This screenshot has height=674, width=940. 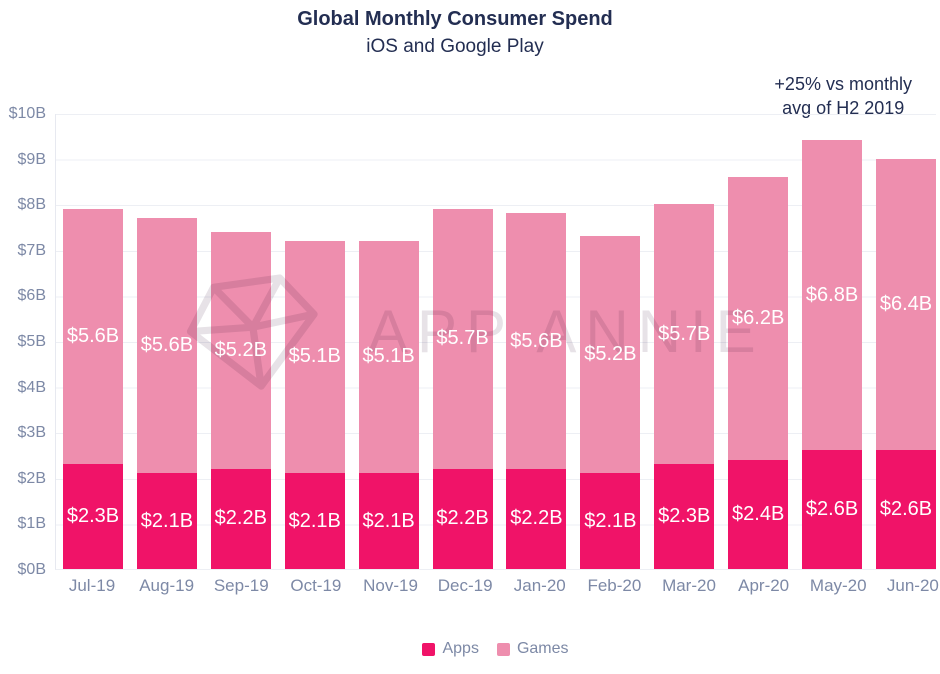 I want to click on bar-column-jul-19: $5.6B $2.3B, so click(x=93, y=388).